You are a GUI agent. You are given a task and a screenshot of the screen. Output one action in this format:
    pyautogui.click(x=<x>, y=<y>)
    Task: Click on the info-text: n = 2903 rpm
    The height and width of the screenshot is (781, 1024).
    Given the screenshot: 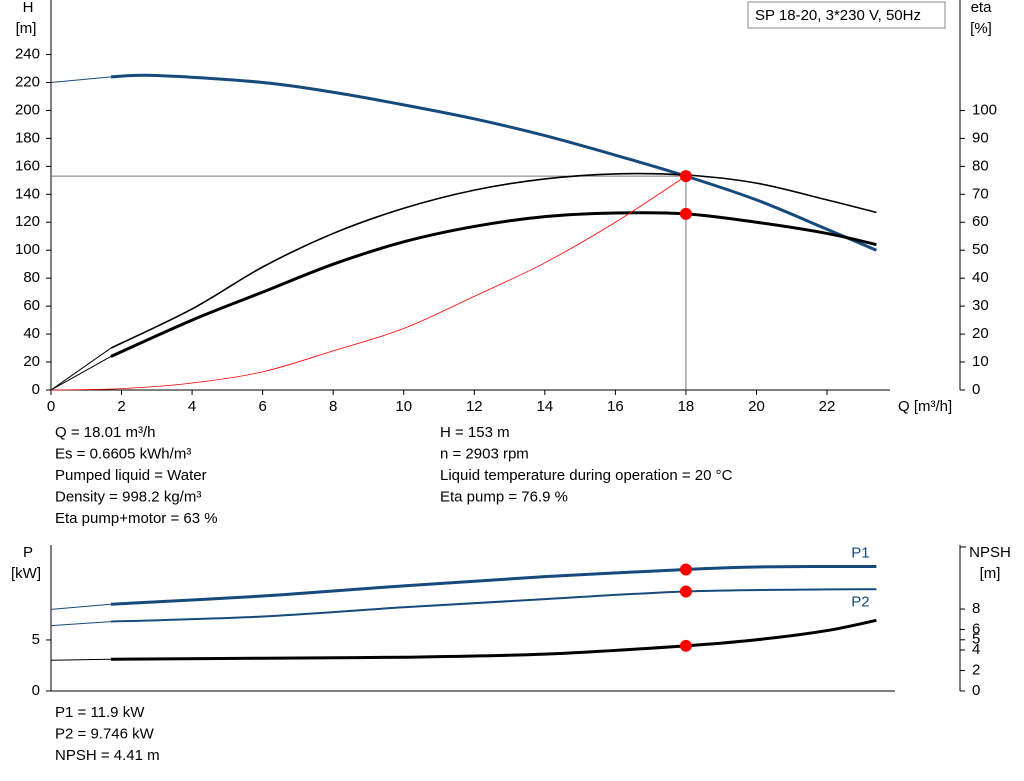 What is the action you would take?
    pyautogui.click(x=484, y=453)
    